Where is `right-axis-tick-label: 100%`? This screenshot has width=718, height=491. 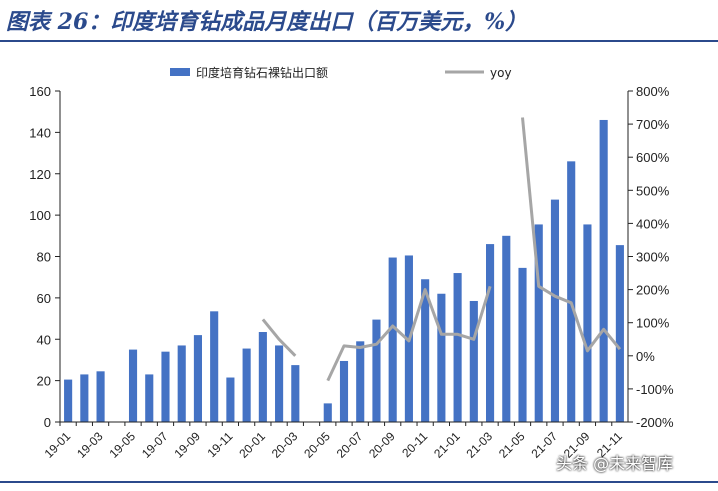 right-axis-tick-label: 100% is located at coordinates (653, 323).